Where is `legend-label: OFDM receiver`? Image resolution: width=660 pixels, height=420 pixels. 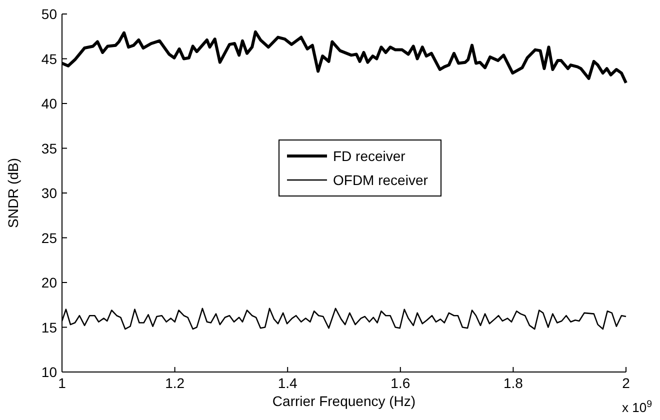
legend-label: OFDM receiver is located at coordinates (380, 180).